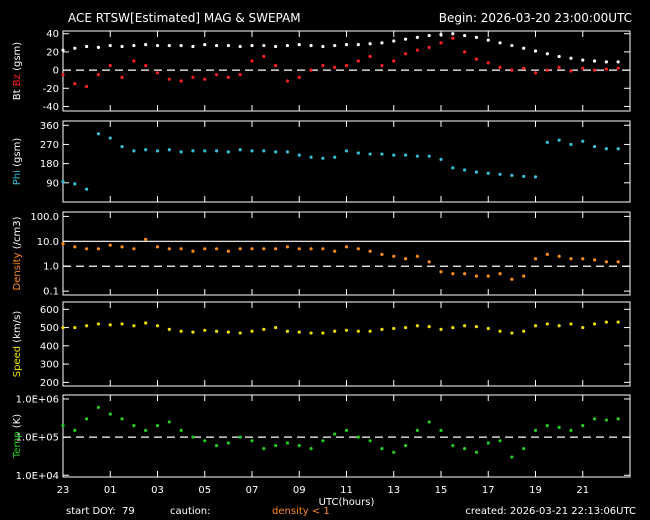 This screenshot has height=520, width=650. Describe the element at coordinates (52, 183) in the screenshot. I see `y-tick-label: 90` at that location.